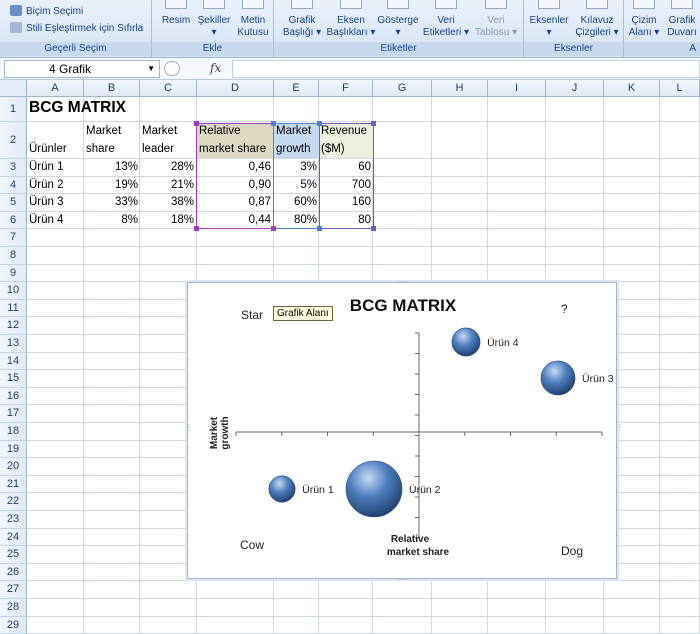 The height and width of the screenshot is (634, 700). Describe the element at coordinates (46, 11) in the screenshot. I see `format-selection-link: Biçim Seçimi` at that location.